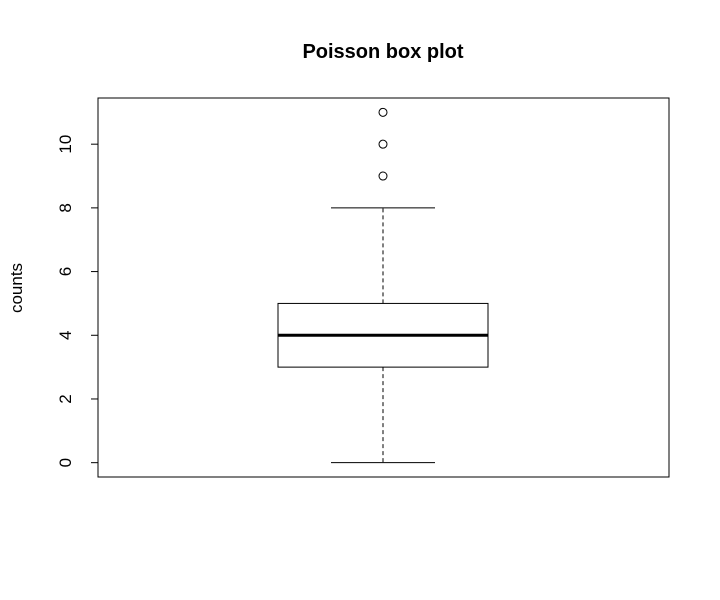 The width and height of the screenshot is (720, 600). Describe the element at coordinates (16, 288) in the screenshot. I see `y-axis-label: counts` at that location.